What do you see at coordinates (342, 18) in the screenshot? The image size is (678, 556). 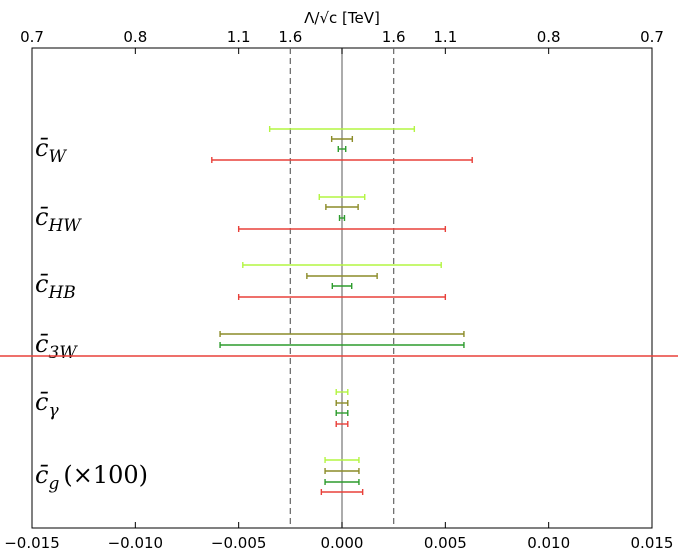 I see `top-axis-title: Λ/√c [TeV]` at bounding box center [342, 18].